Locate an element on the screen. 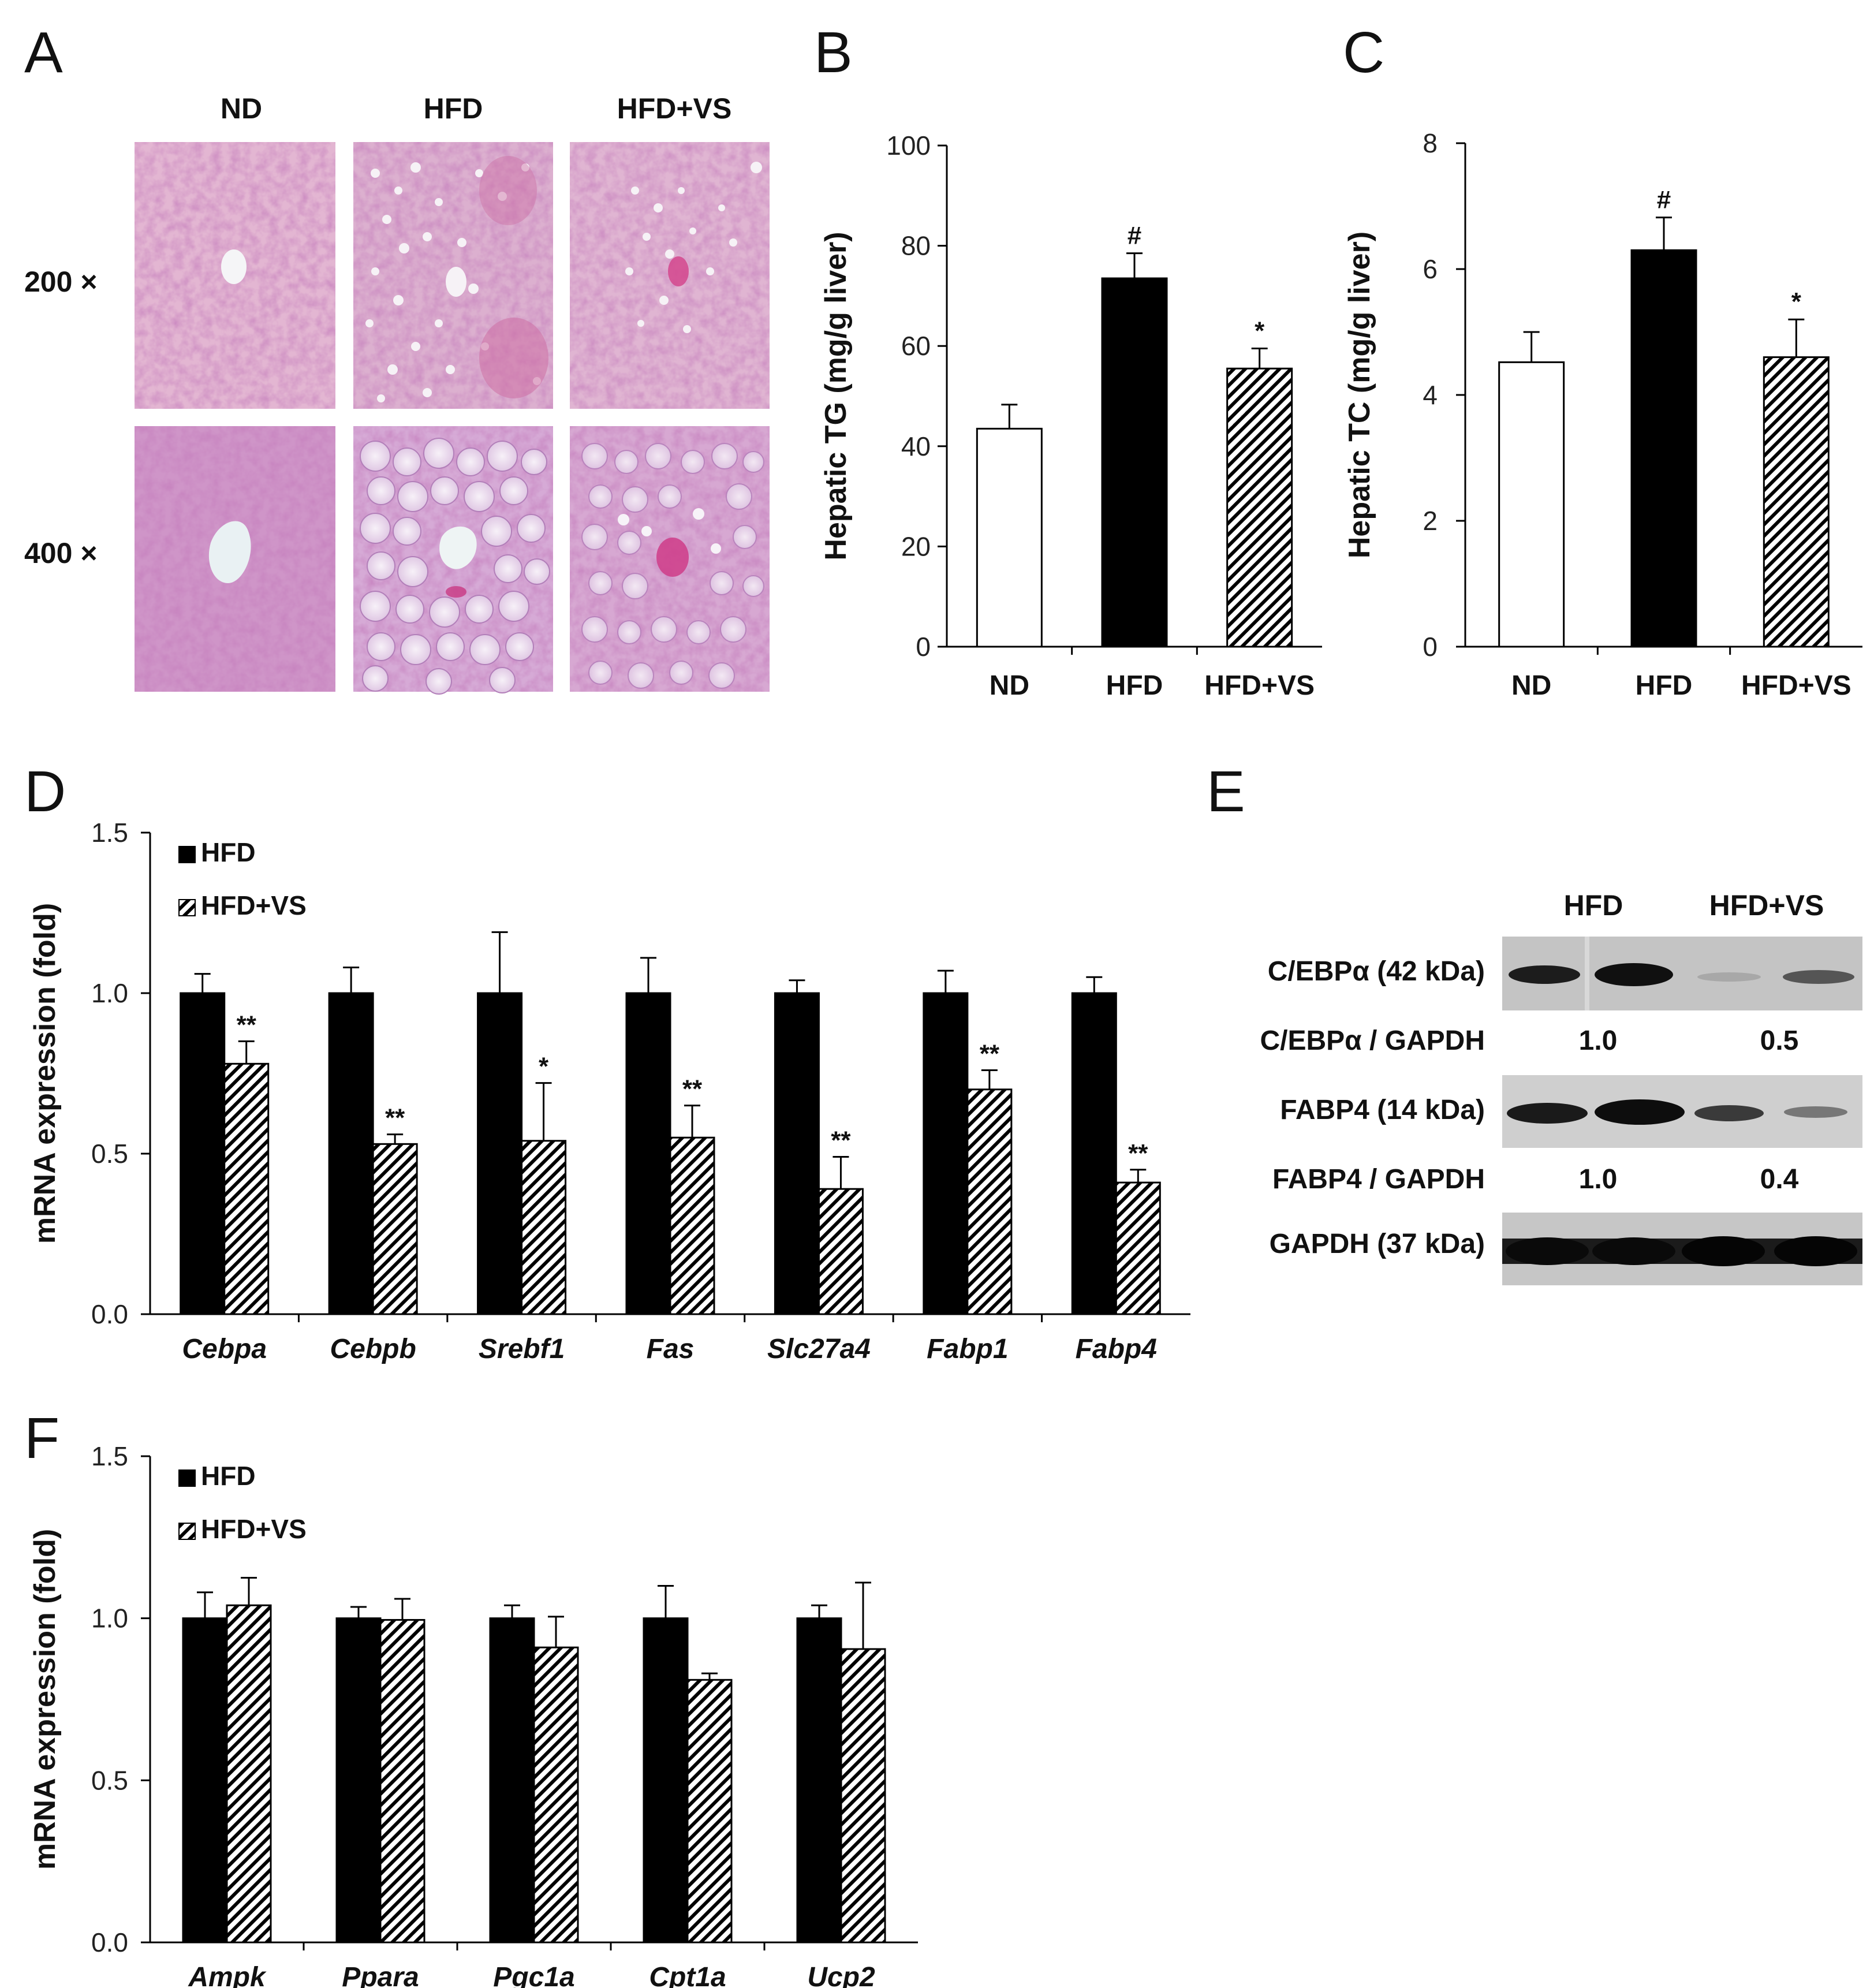 The image size is (1874, 1988). x-tick-label: Ampk is located at coordinates (228, 1975).